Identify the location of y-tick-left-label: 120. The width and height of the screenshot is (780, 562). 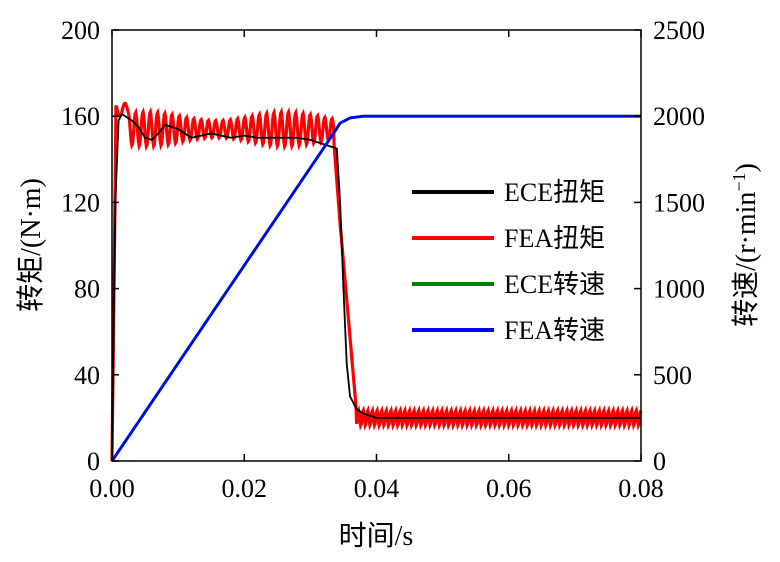
(80, 202).